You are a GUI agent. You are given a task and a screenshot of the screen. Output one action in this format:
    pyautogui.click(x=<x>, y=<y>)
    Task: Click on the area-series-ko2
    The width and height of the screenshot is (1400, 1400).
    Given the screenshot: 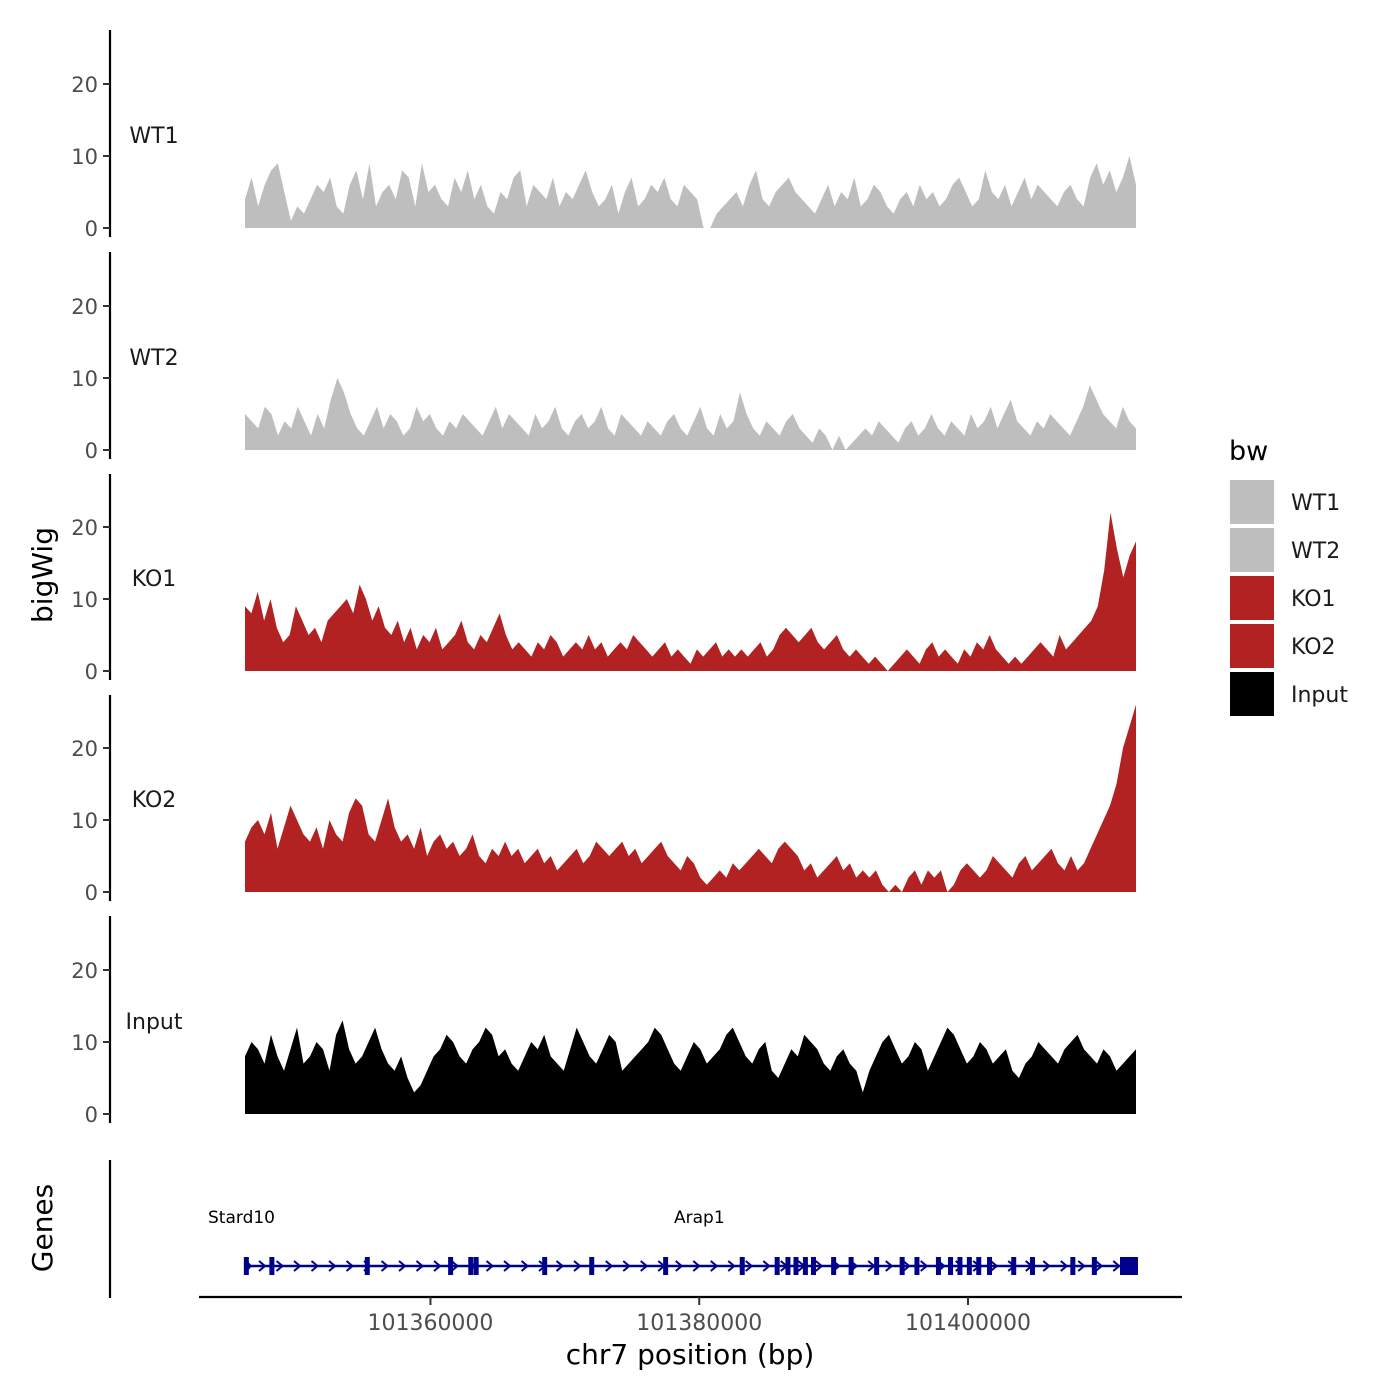 What is the action you would take?
    pyautogui.click(x=690, y=798)
    